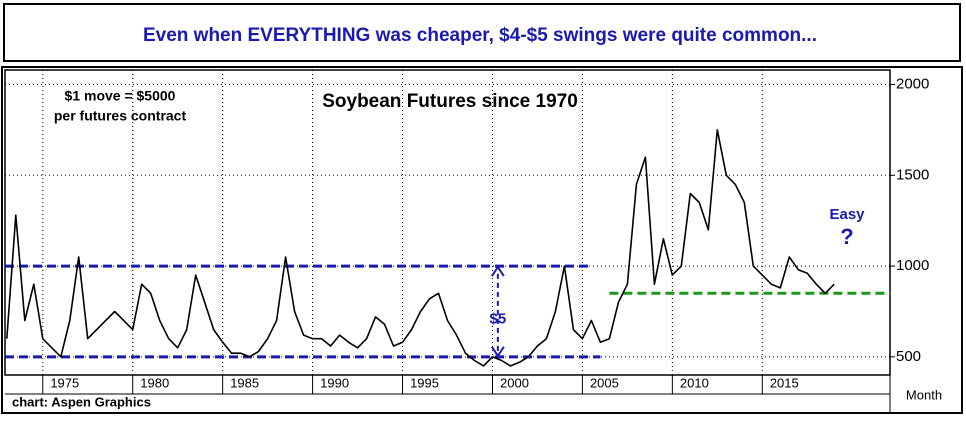 The width and height of the screenshot is (966, 421). What do you see at coordinates (244, 382) in the screenshot?
I see `x-tick-label: 1985` at bounding box center [244, 382].